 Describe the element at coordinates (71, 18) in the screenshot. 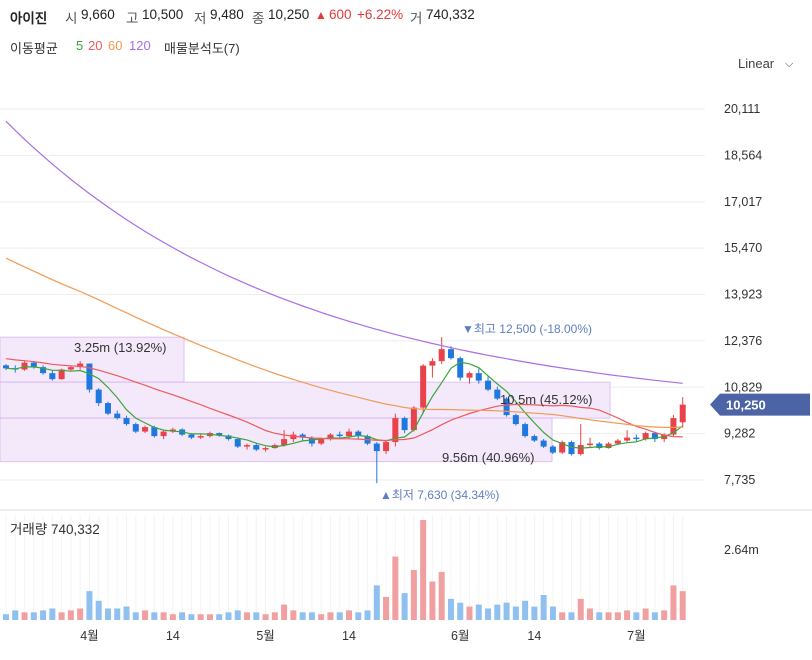

I see `open-label: 시` at that location.